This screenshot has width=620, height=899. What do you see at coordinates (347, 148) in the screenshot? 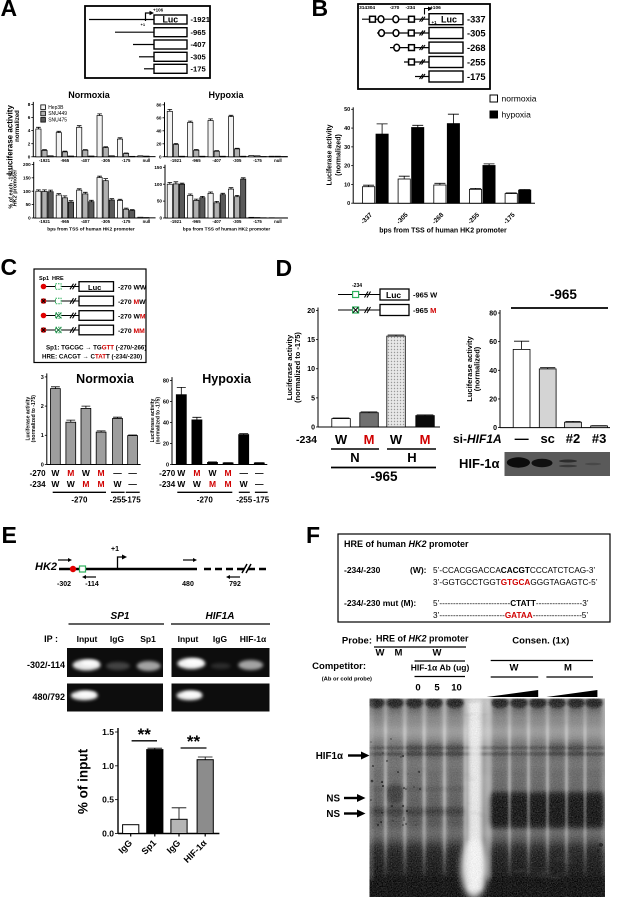
I see `svg-text: 30` at bounding box center [347, 148].